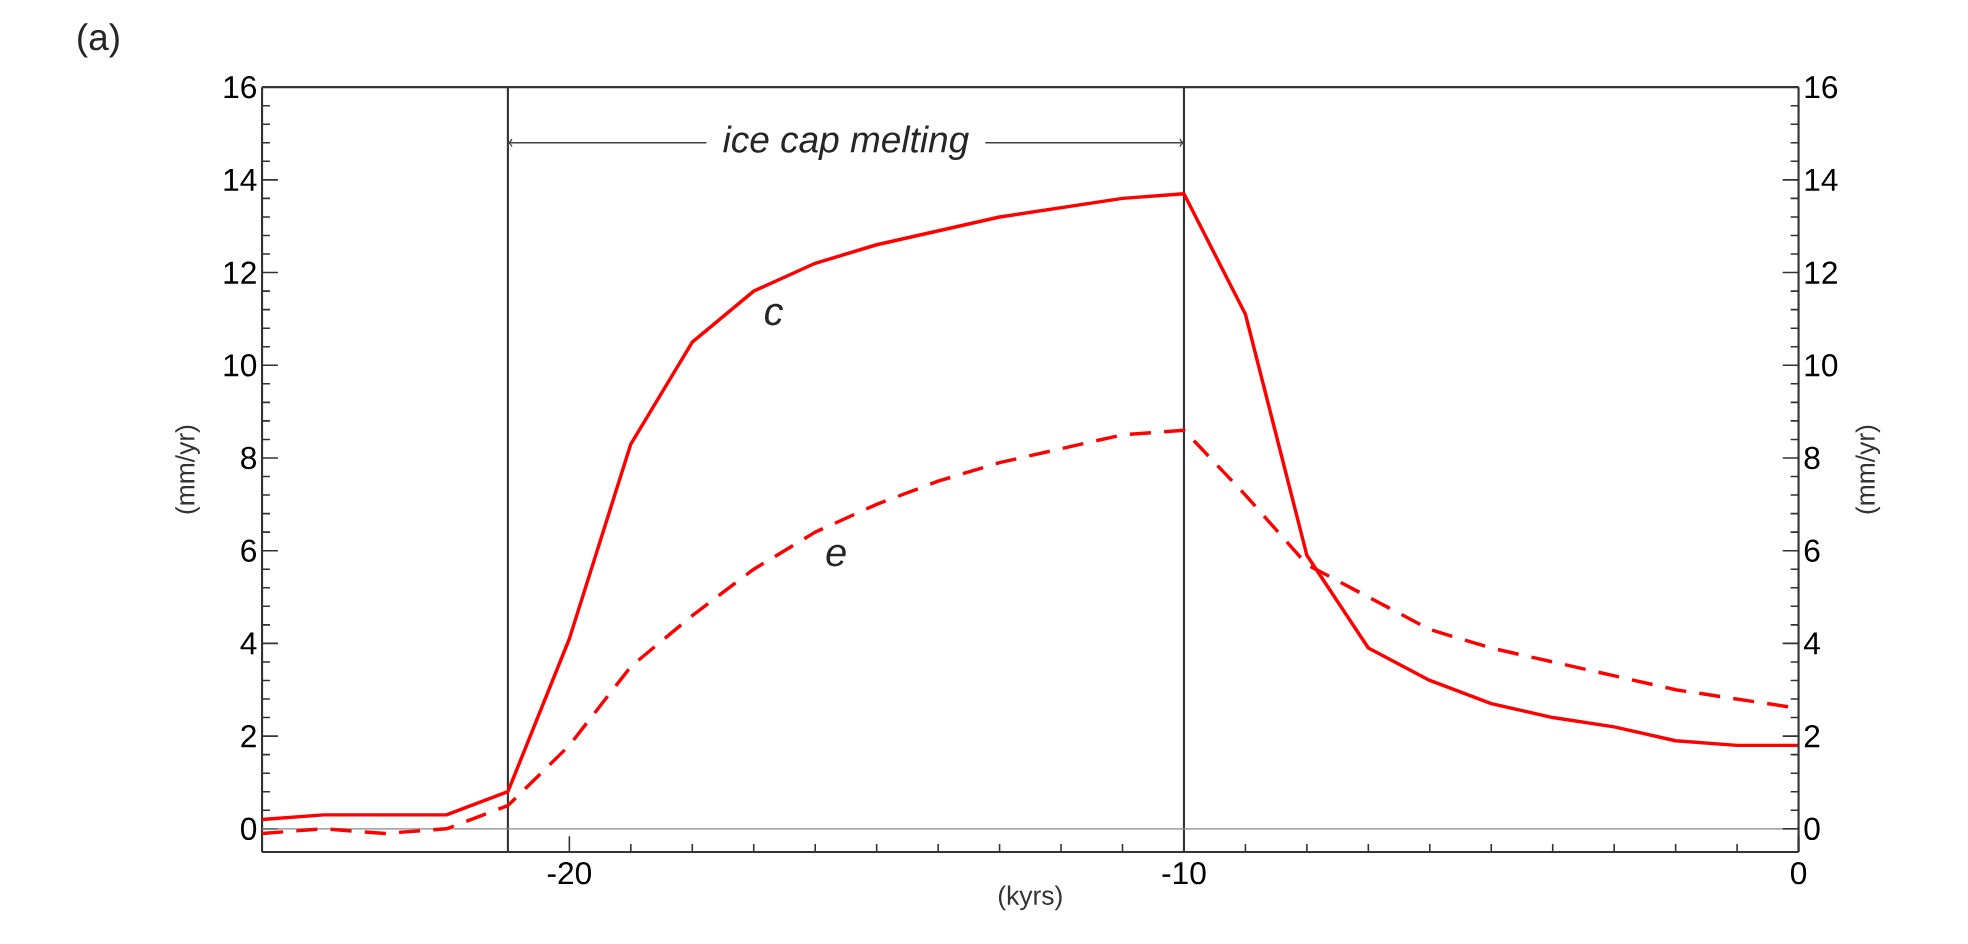 Image resolution: width=1968 pixels, height=944 pixels. Describe the element at coordinates (1812, 828) in the screenshot. I see `y2-tick-label: 0` at that location.